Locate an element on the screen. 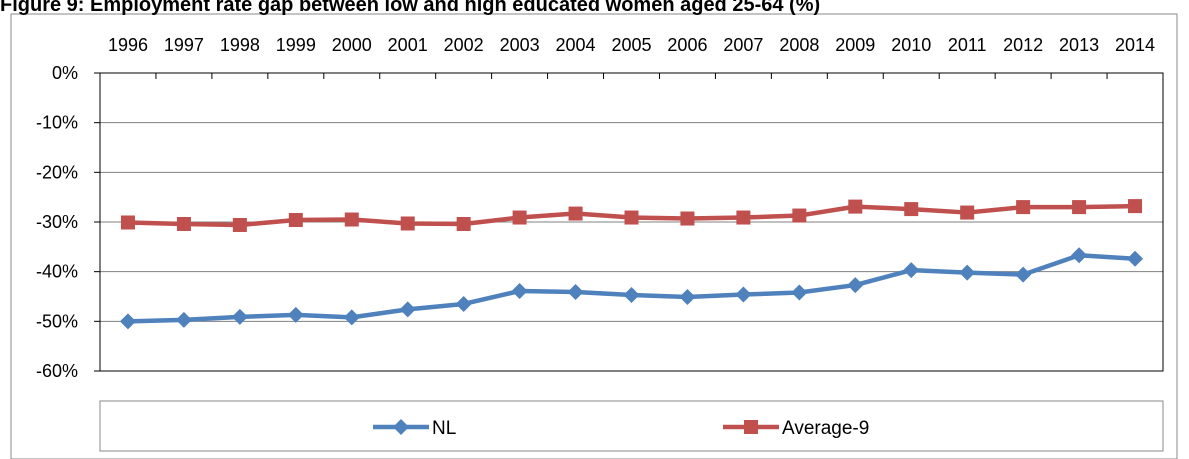  y-tick-label: -20% is located at coordinates (57, 172).